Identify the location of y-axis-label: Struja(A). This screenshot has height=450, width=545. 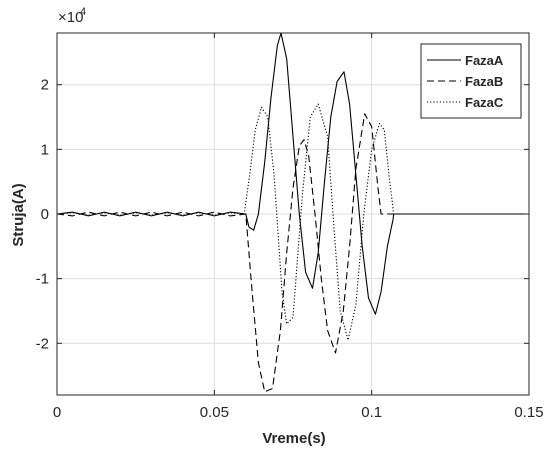
(18, 214).